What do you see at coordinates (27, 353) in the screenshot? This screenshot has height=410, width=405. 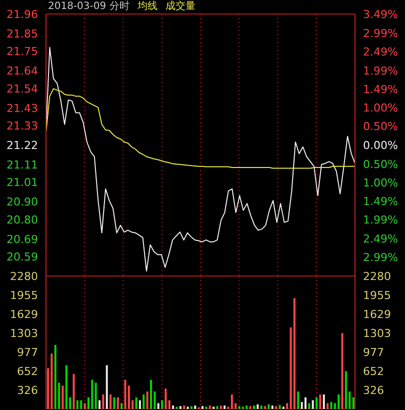 I see `y-tick-label: 977` at bounding box center [27, 353].